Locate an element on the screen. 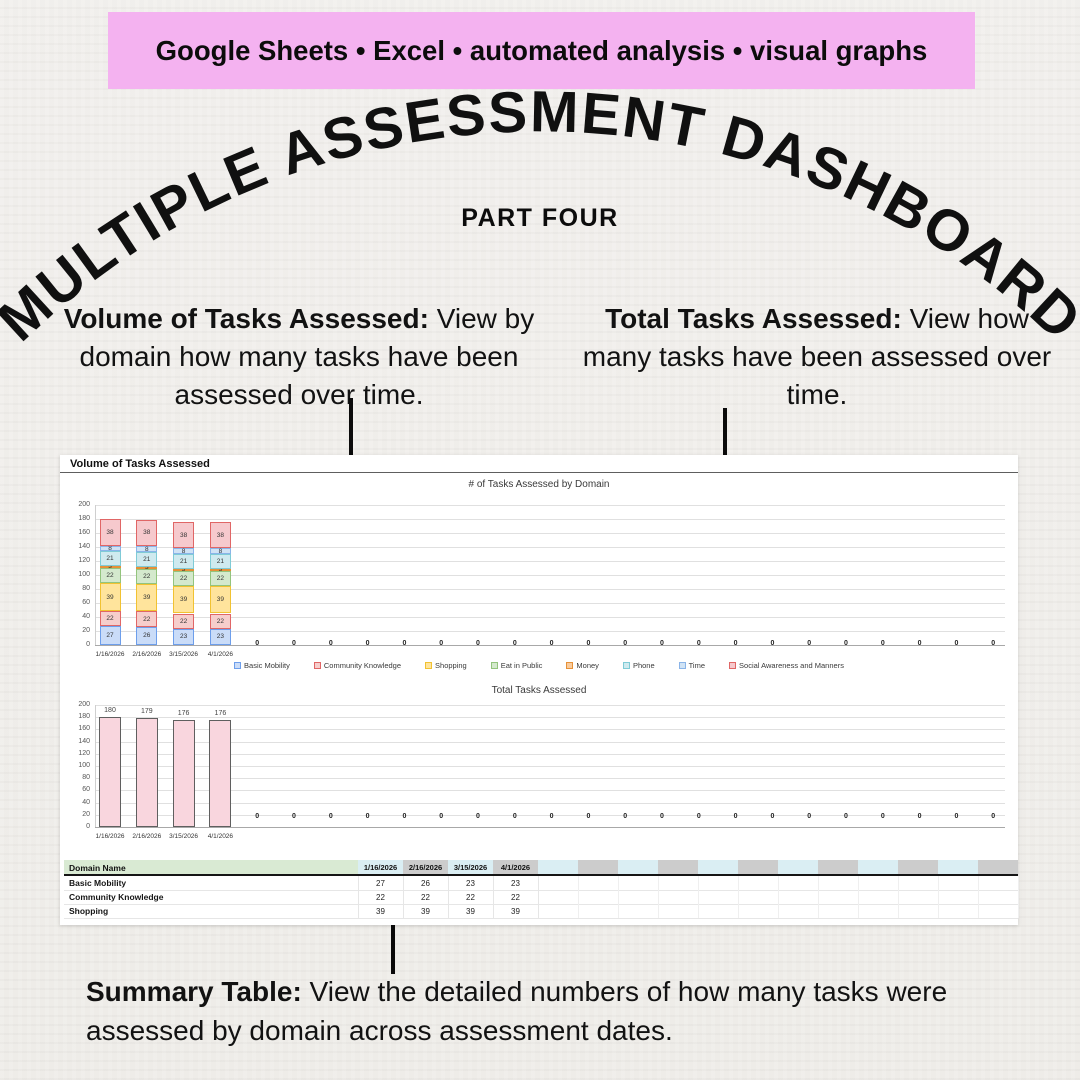  y-axis-label: 80 is located at coordinates (86, 588).